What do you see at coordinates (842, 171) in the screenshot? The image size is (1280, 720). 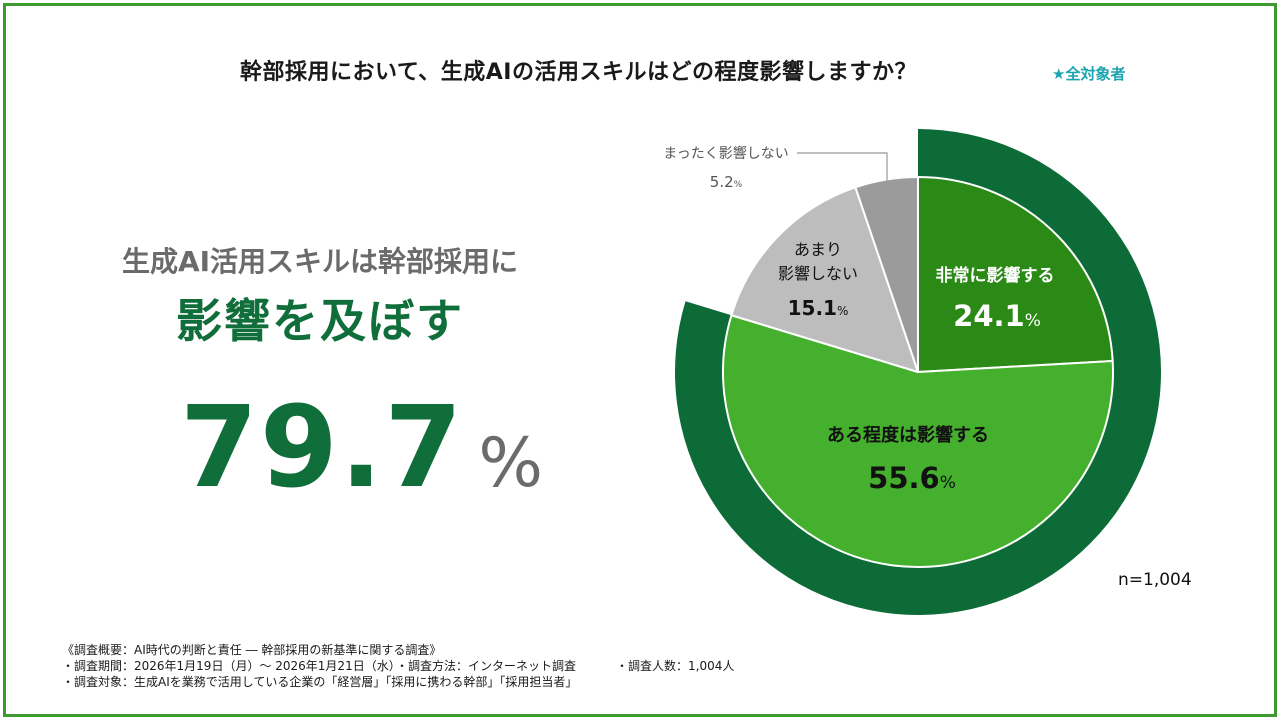 I see `leader-line-none` at bounding box center [842, 171].